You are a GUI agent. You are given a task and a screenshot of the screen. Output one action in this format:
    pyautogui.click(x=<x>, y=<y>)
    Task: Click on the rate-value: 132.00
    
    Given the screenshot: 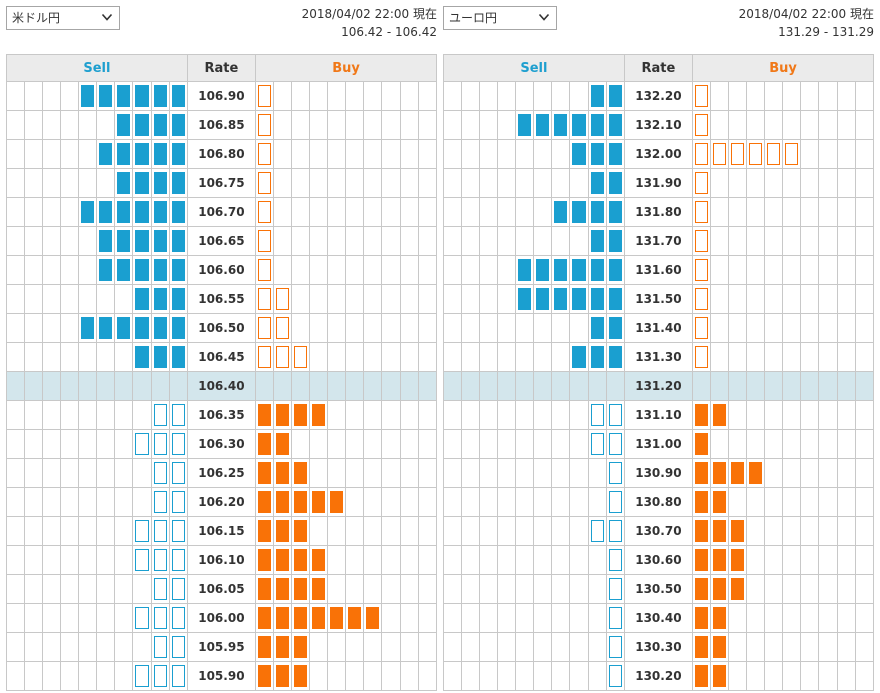 What is the action you would take?
    pyautogui.click(x=658, y=154)
    